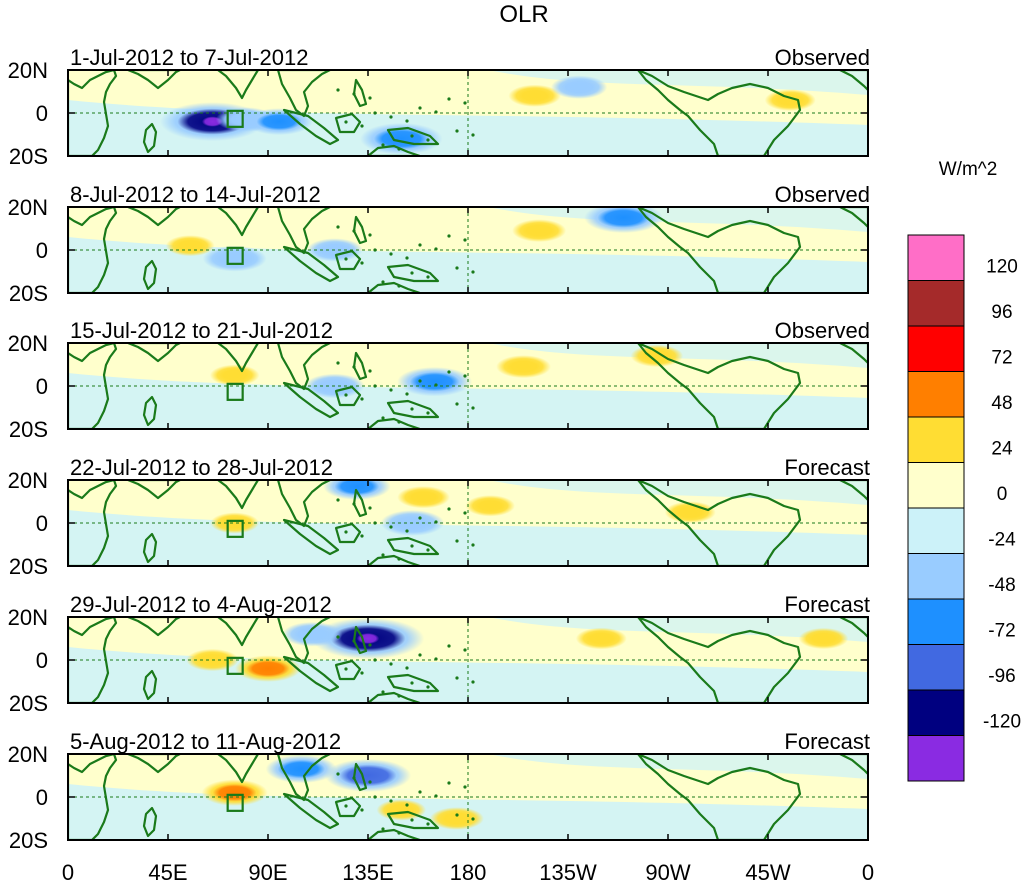 This screenshot has height=887, width=1028. What do you see at coordinates (1002, 540) in the screenshot?
I see `colorbar-label: -24` at bounding box center [1002, 540].